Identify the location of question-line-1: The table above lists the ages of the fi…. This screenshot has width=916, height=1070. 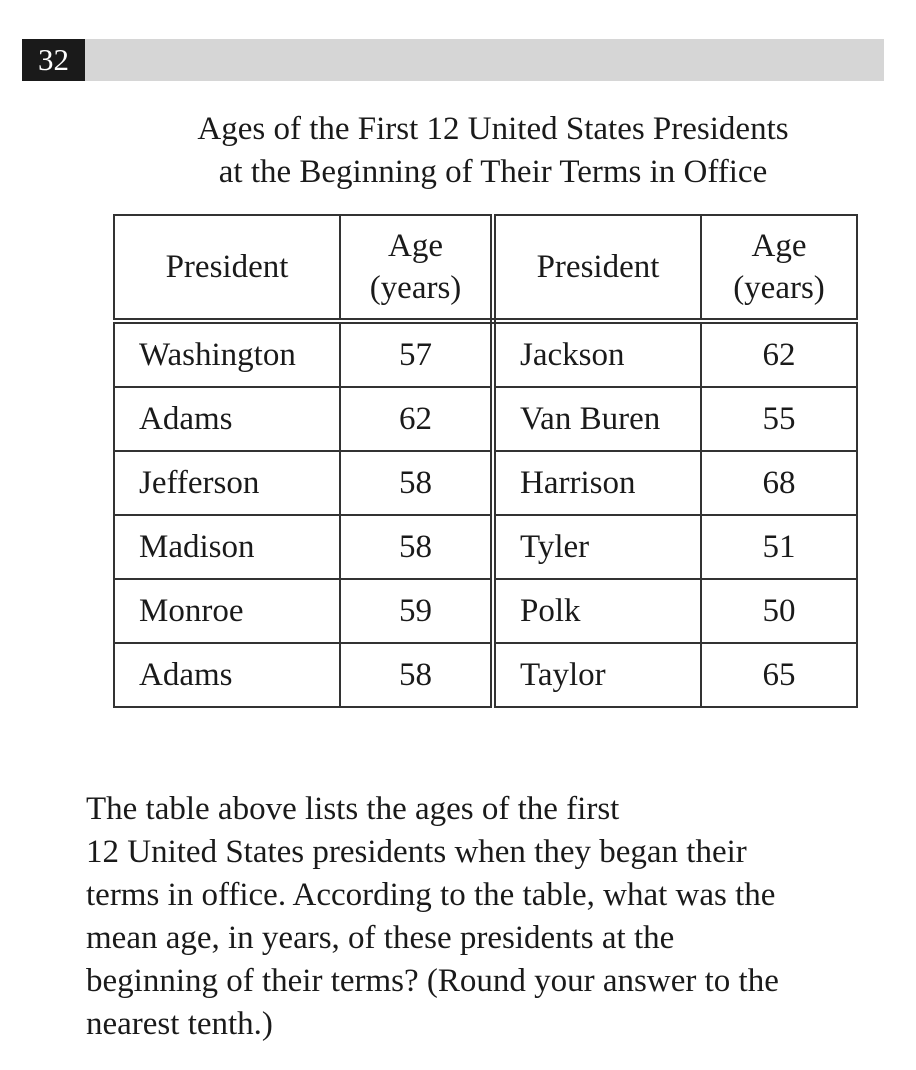
(353, 809).